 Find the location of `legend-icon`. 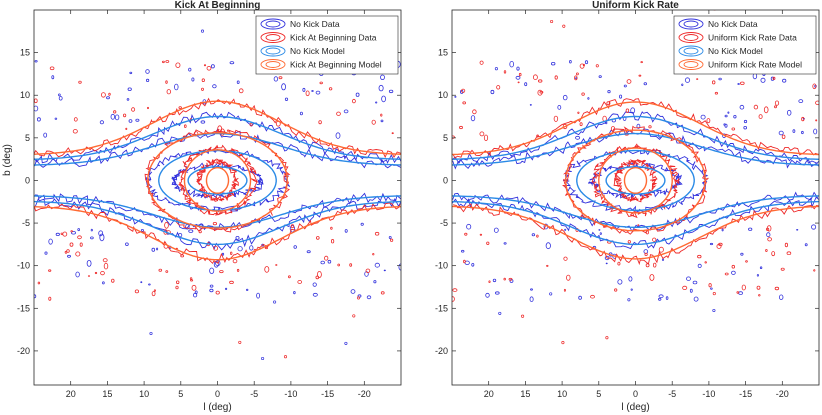

legend-icon is located at coordinates (691, 51).